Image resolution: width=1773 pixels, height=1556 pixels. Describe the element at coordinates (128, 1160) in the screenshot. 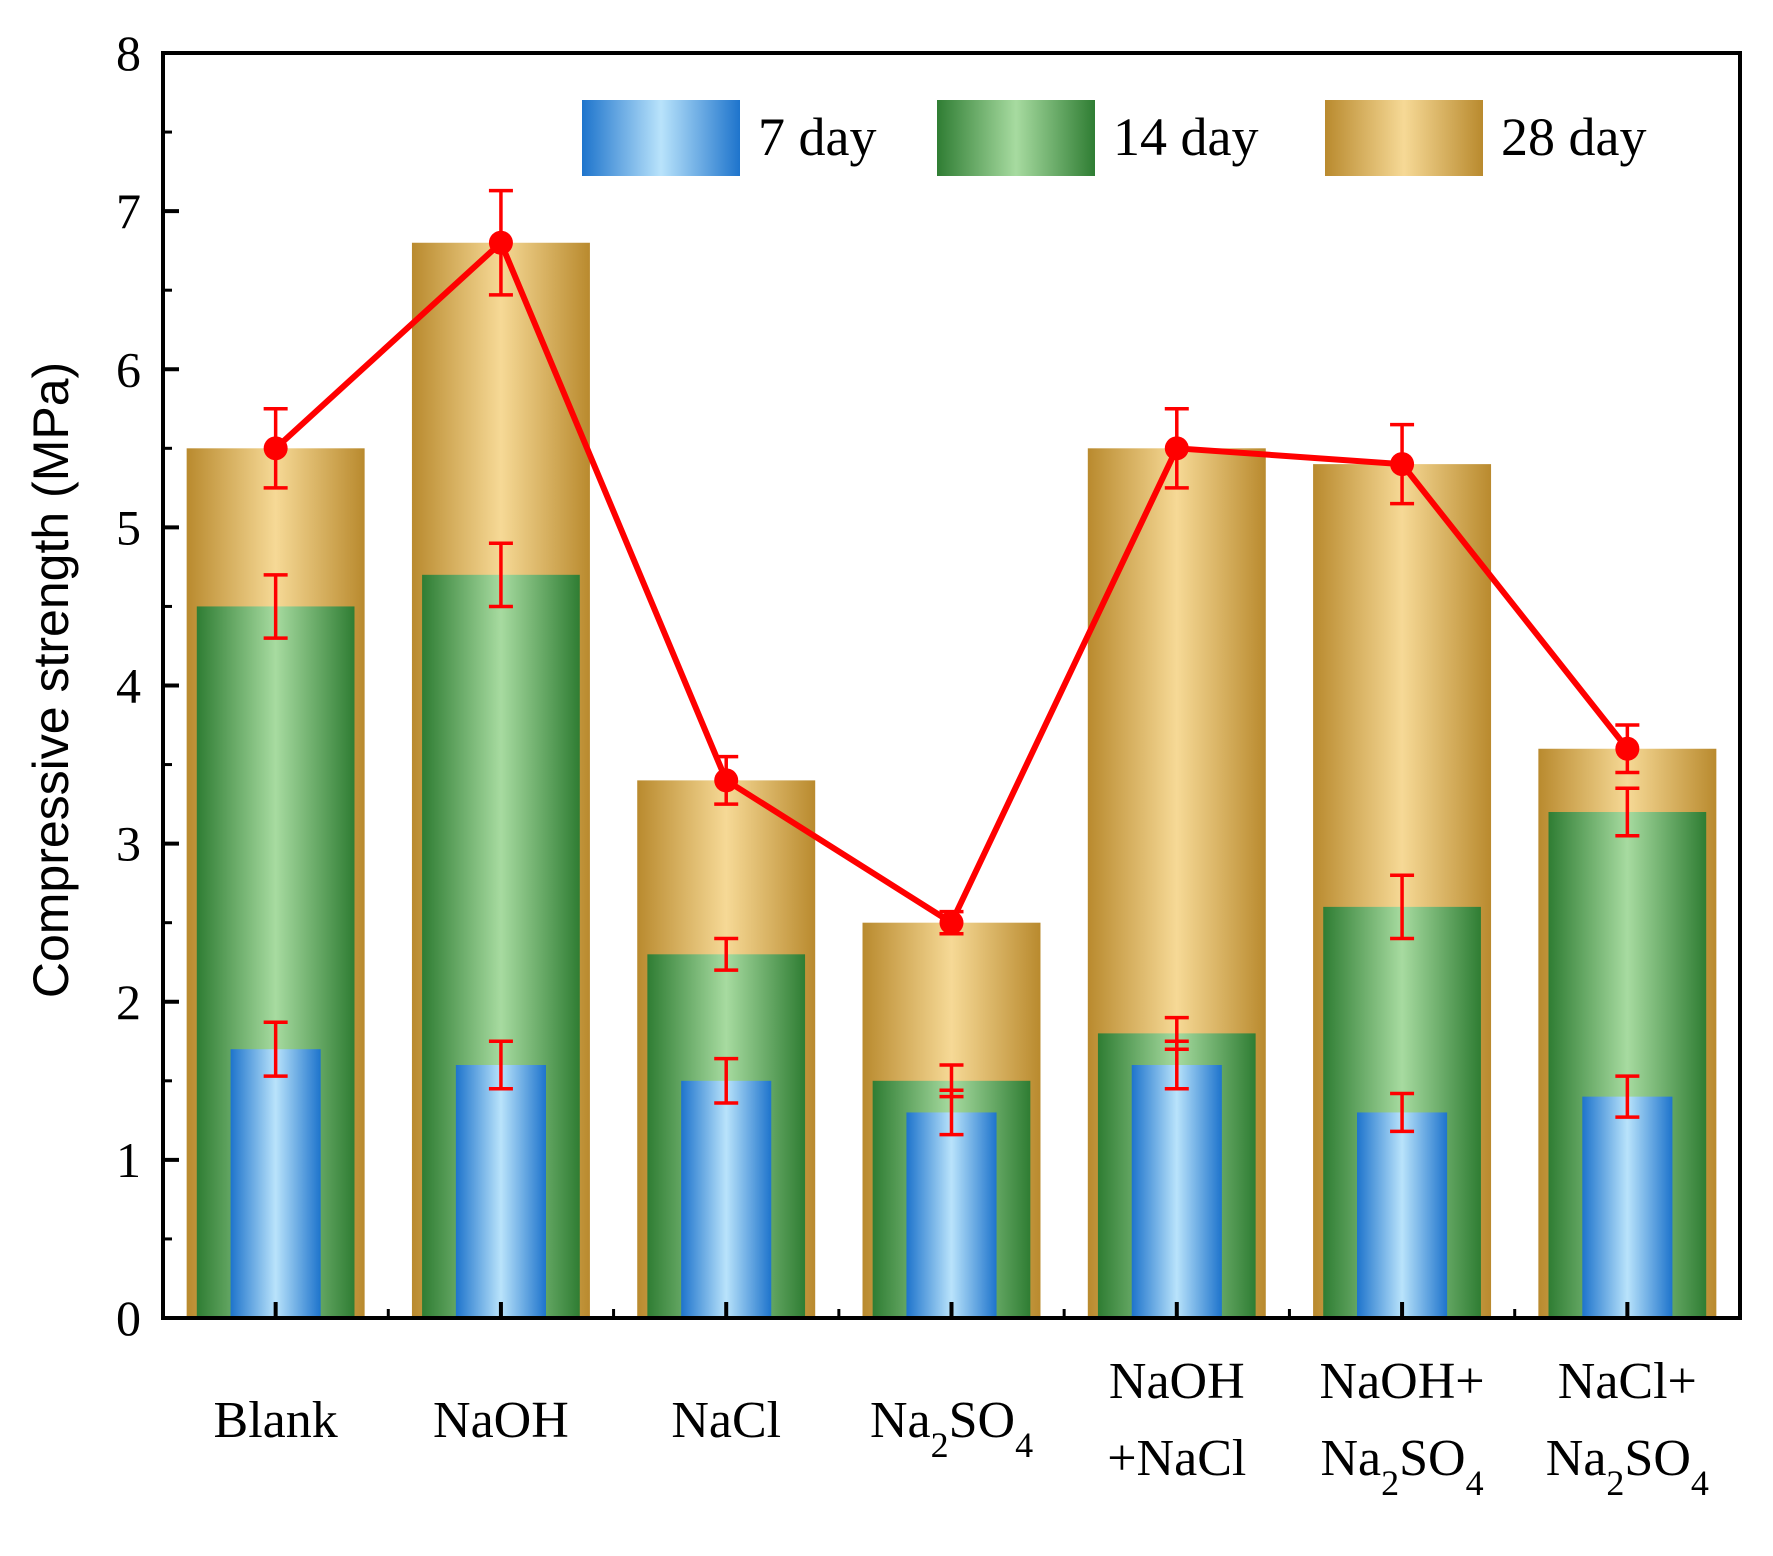

I see `y-tick-label: 1` at that location.